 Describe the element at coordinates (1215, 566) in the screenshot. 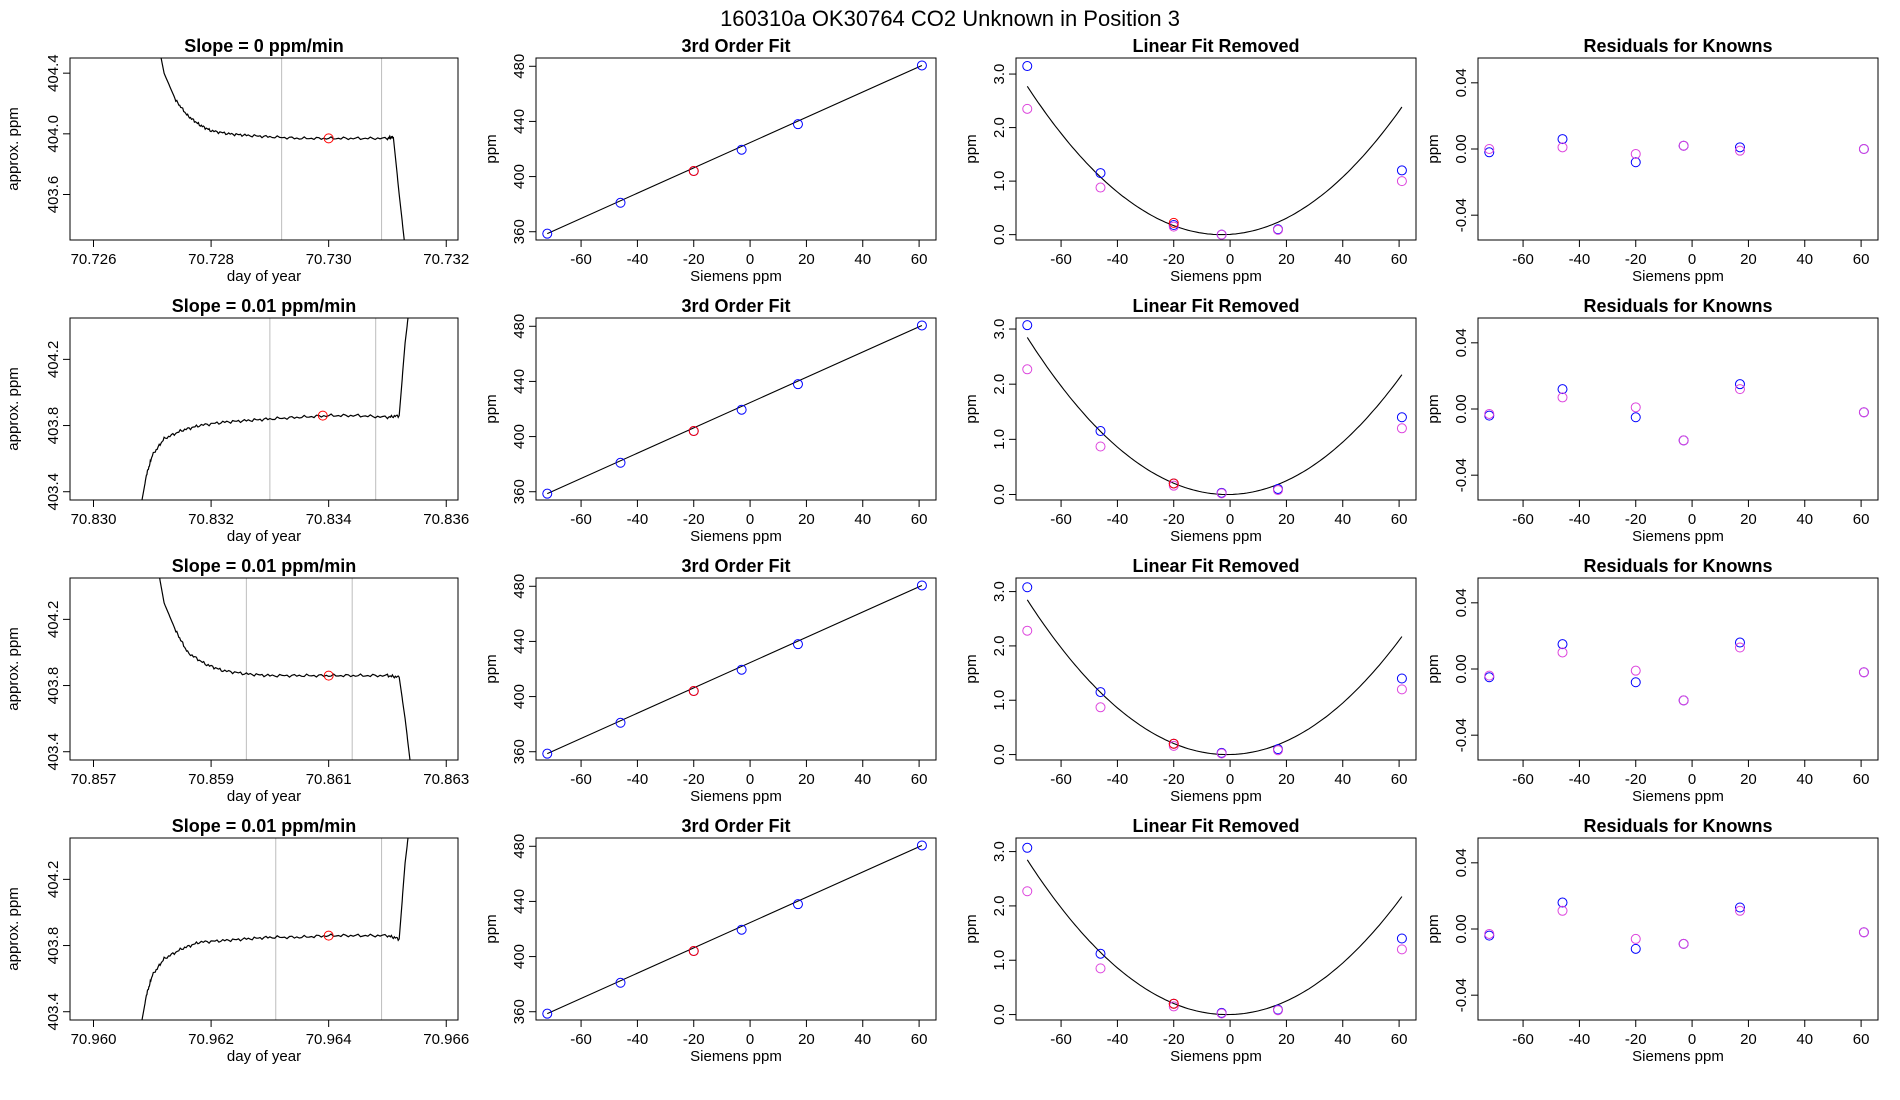

I see `panel-title: Linear Fit Removed` at that location.